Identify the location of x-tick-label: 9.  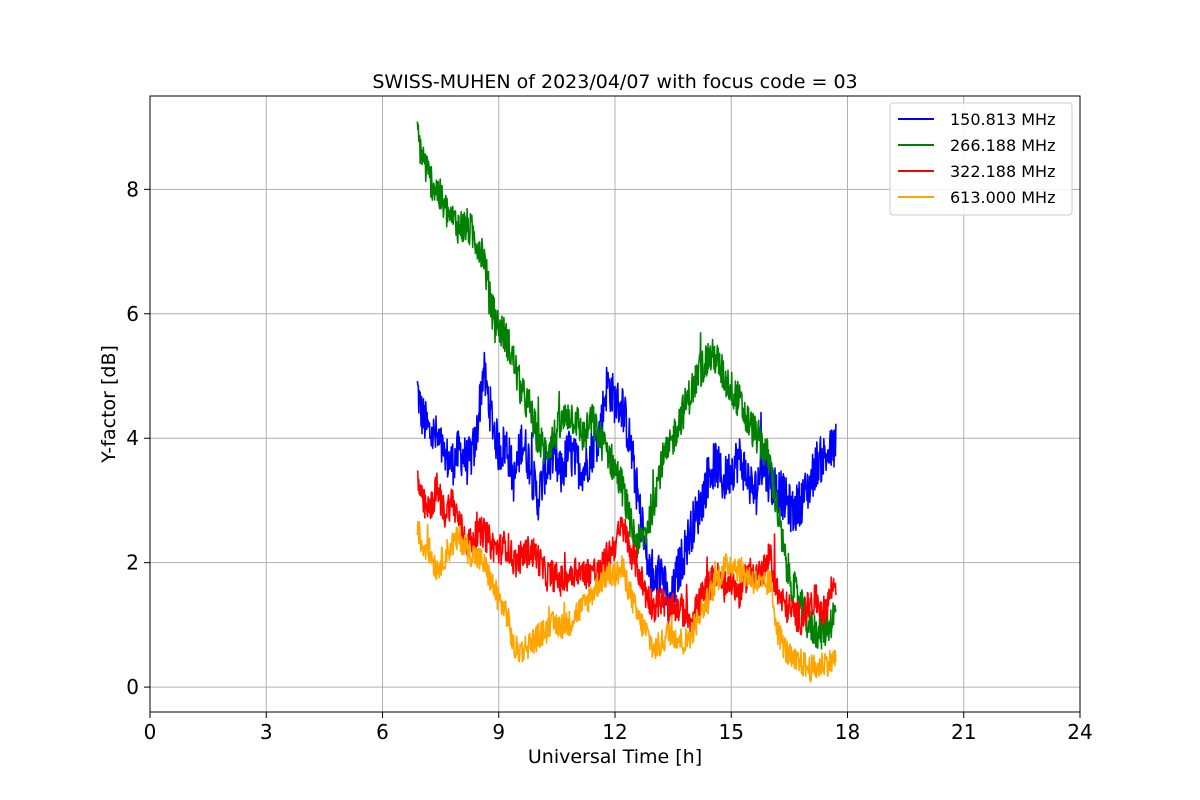
(498, 732).